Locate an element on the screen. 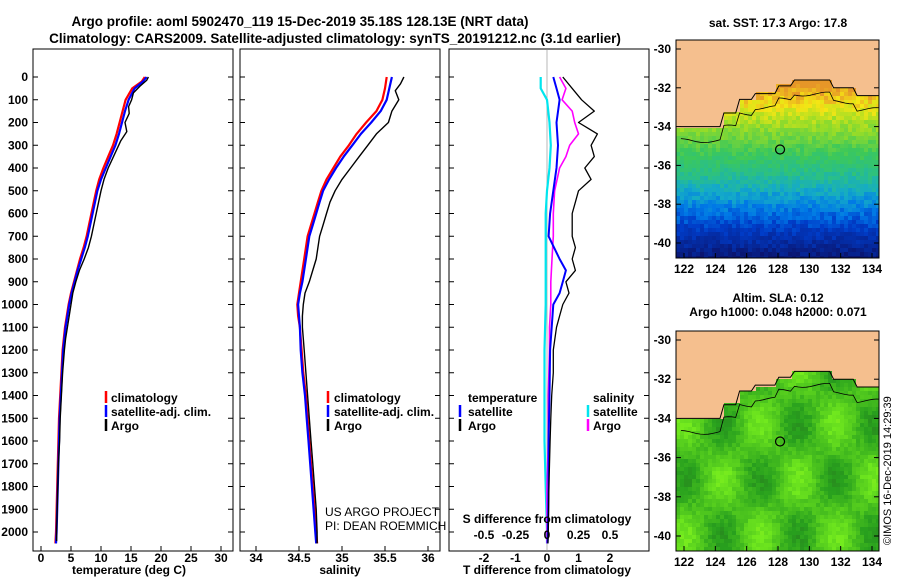  depth-tick-label: 400 is located at coordinates (18, 168).